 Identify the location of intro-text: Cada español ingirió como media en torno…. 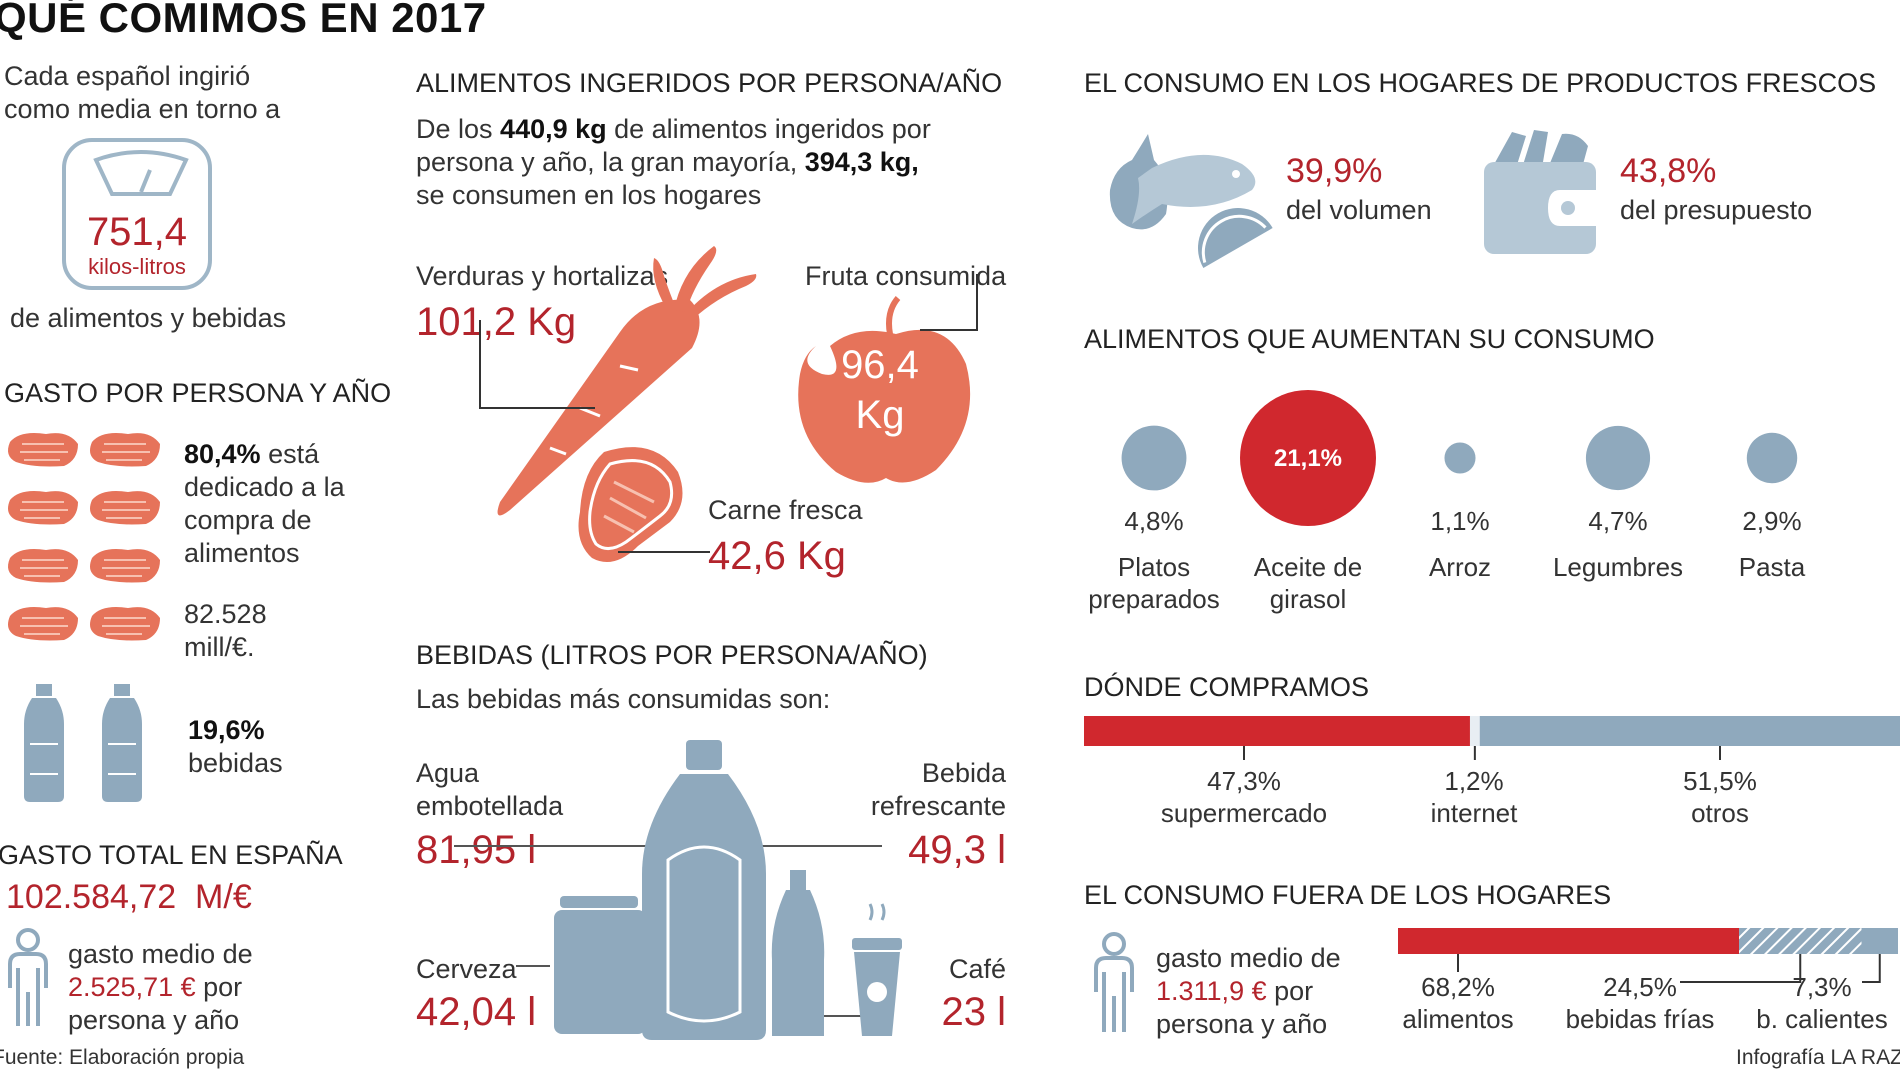
(142, 93).